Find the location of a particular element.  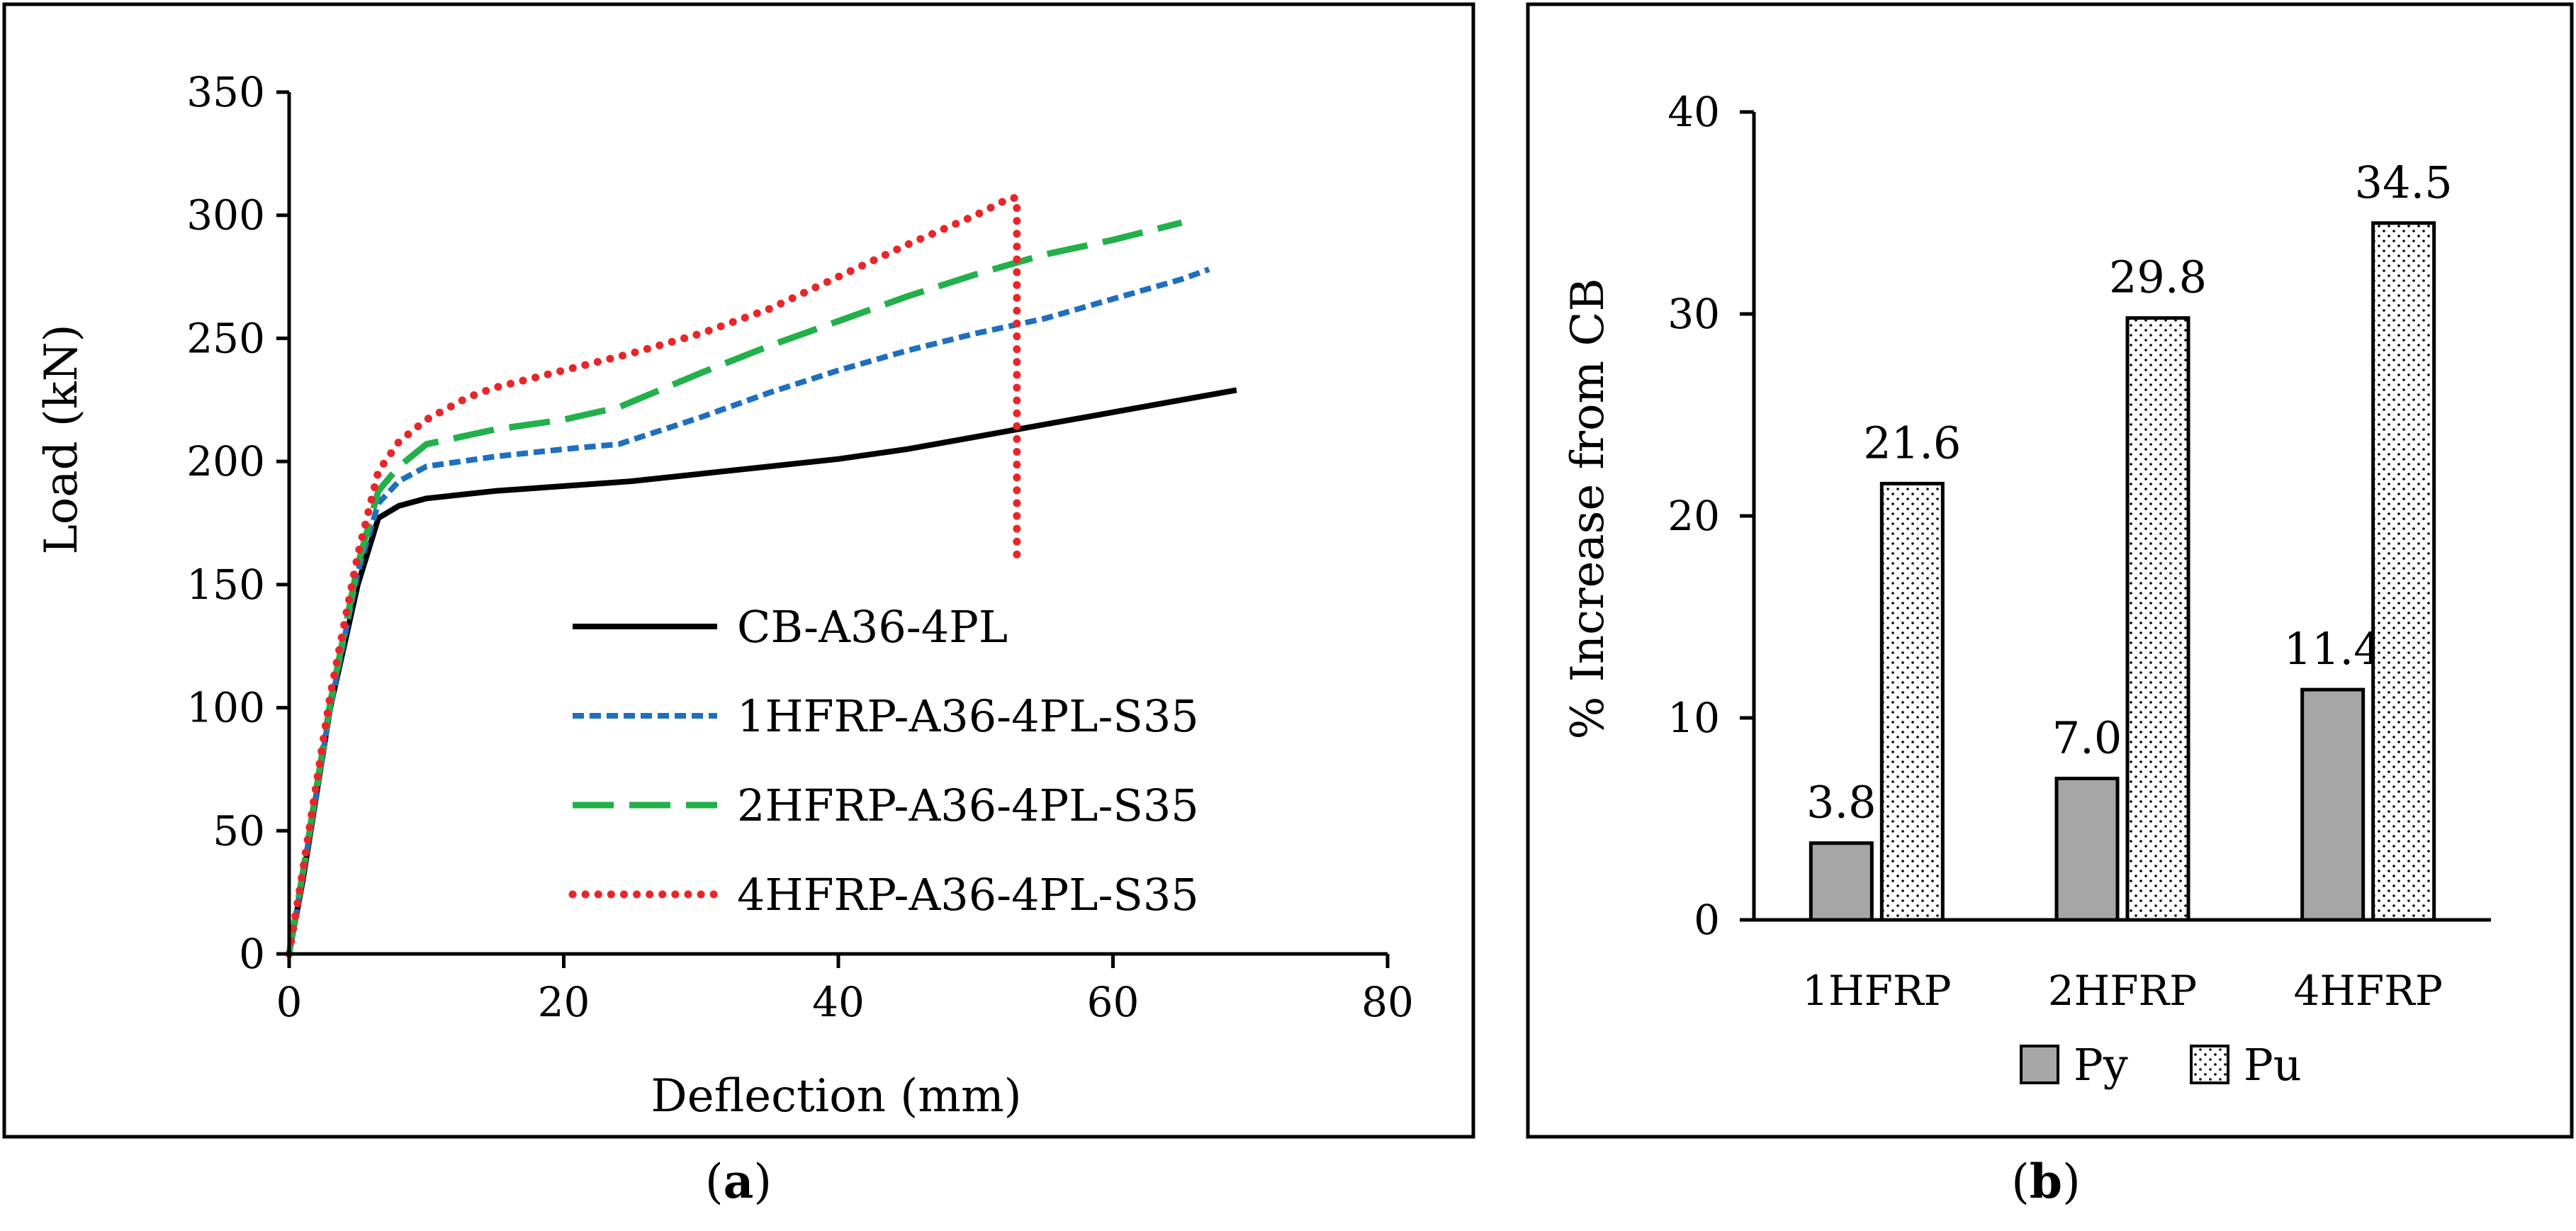

panel-a-caption-close: ) is located at coordinates (762, 1181).